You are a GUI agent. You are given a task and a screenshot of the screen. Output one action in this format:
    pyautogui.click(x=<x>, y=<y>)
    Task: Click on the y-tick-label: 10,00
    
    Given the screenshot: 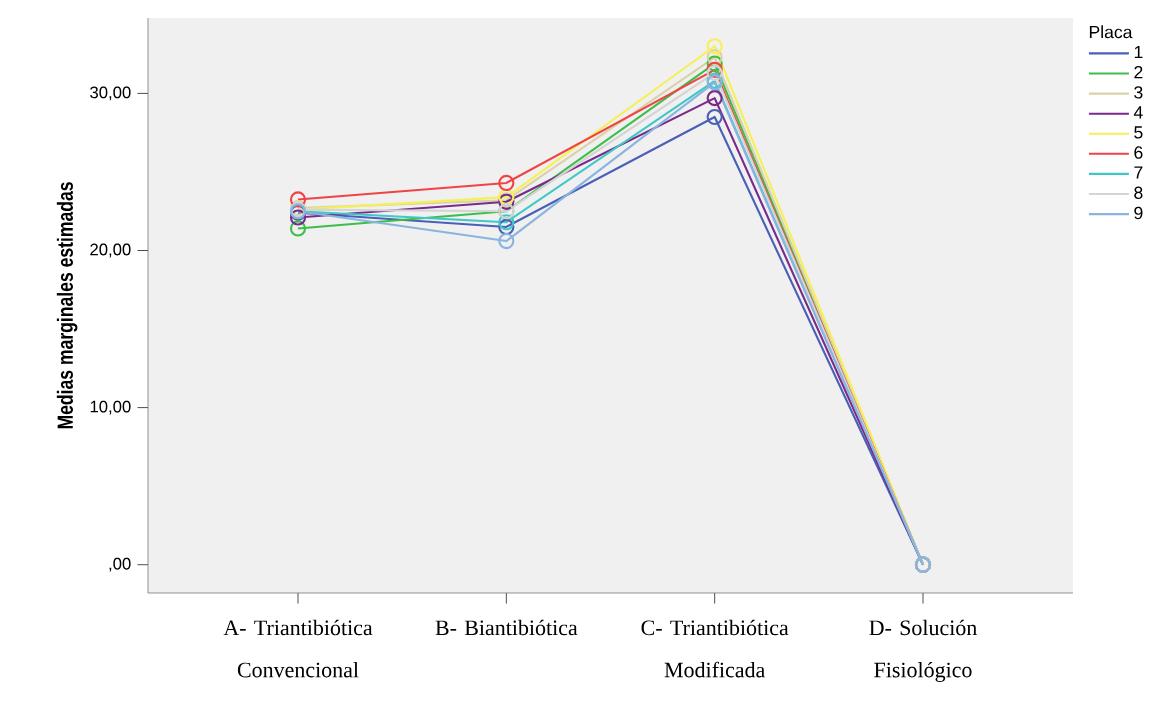 What is the action you would take?
    pyautogui.click(x=110, y=407)
    